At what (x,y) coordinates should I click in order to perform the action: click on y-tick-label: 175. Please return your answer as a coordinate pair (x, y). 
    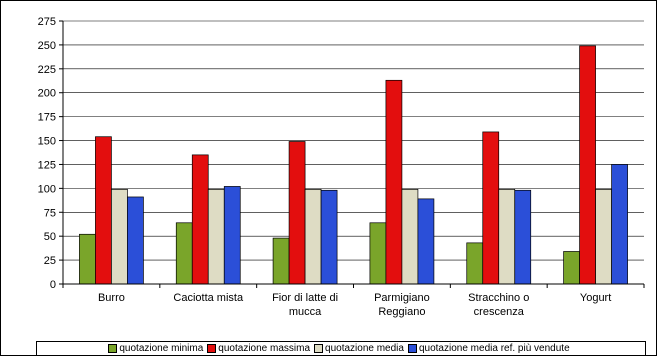
    Looking at the image, I should click on (47, 118).